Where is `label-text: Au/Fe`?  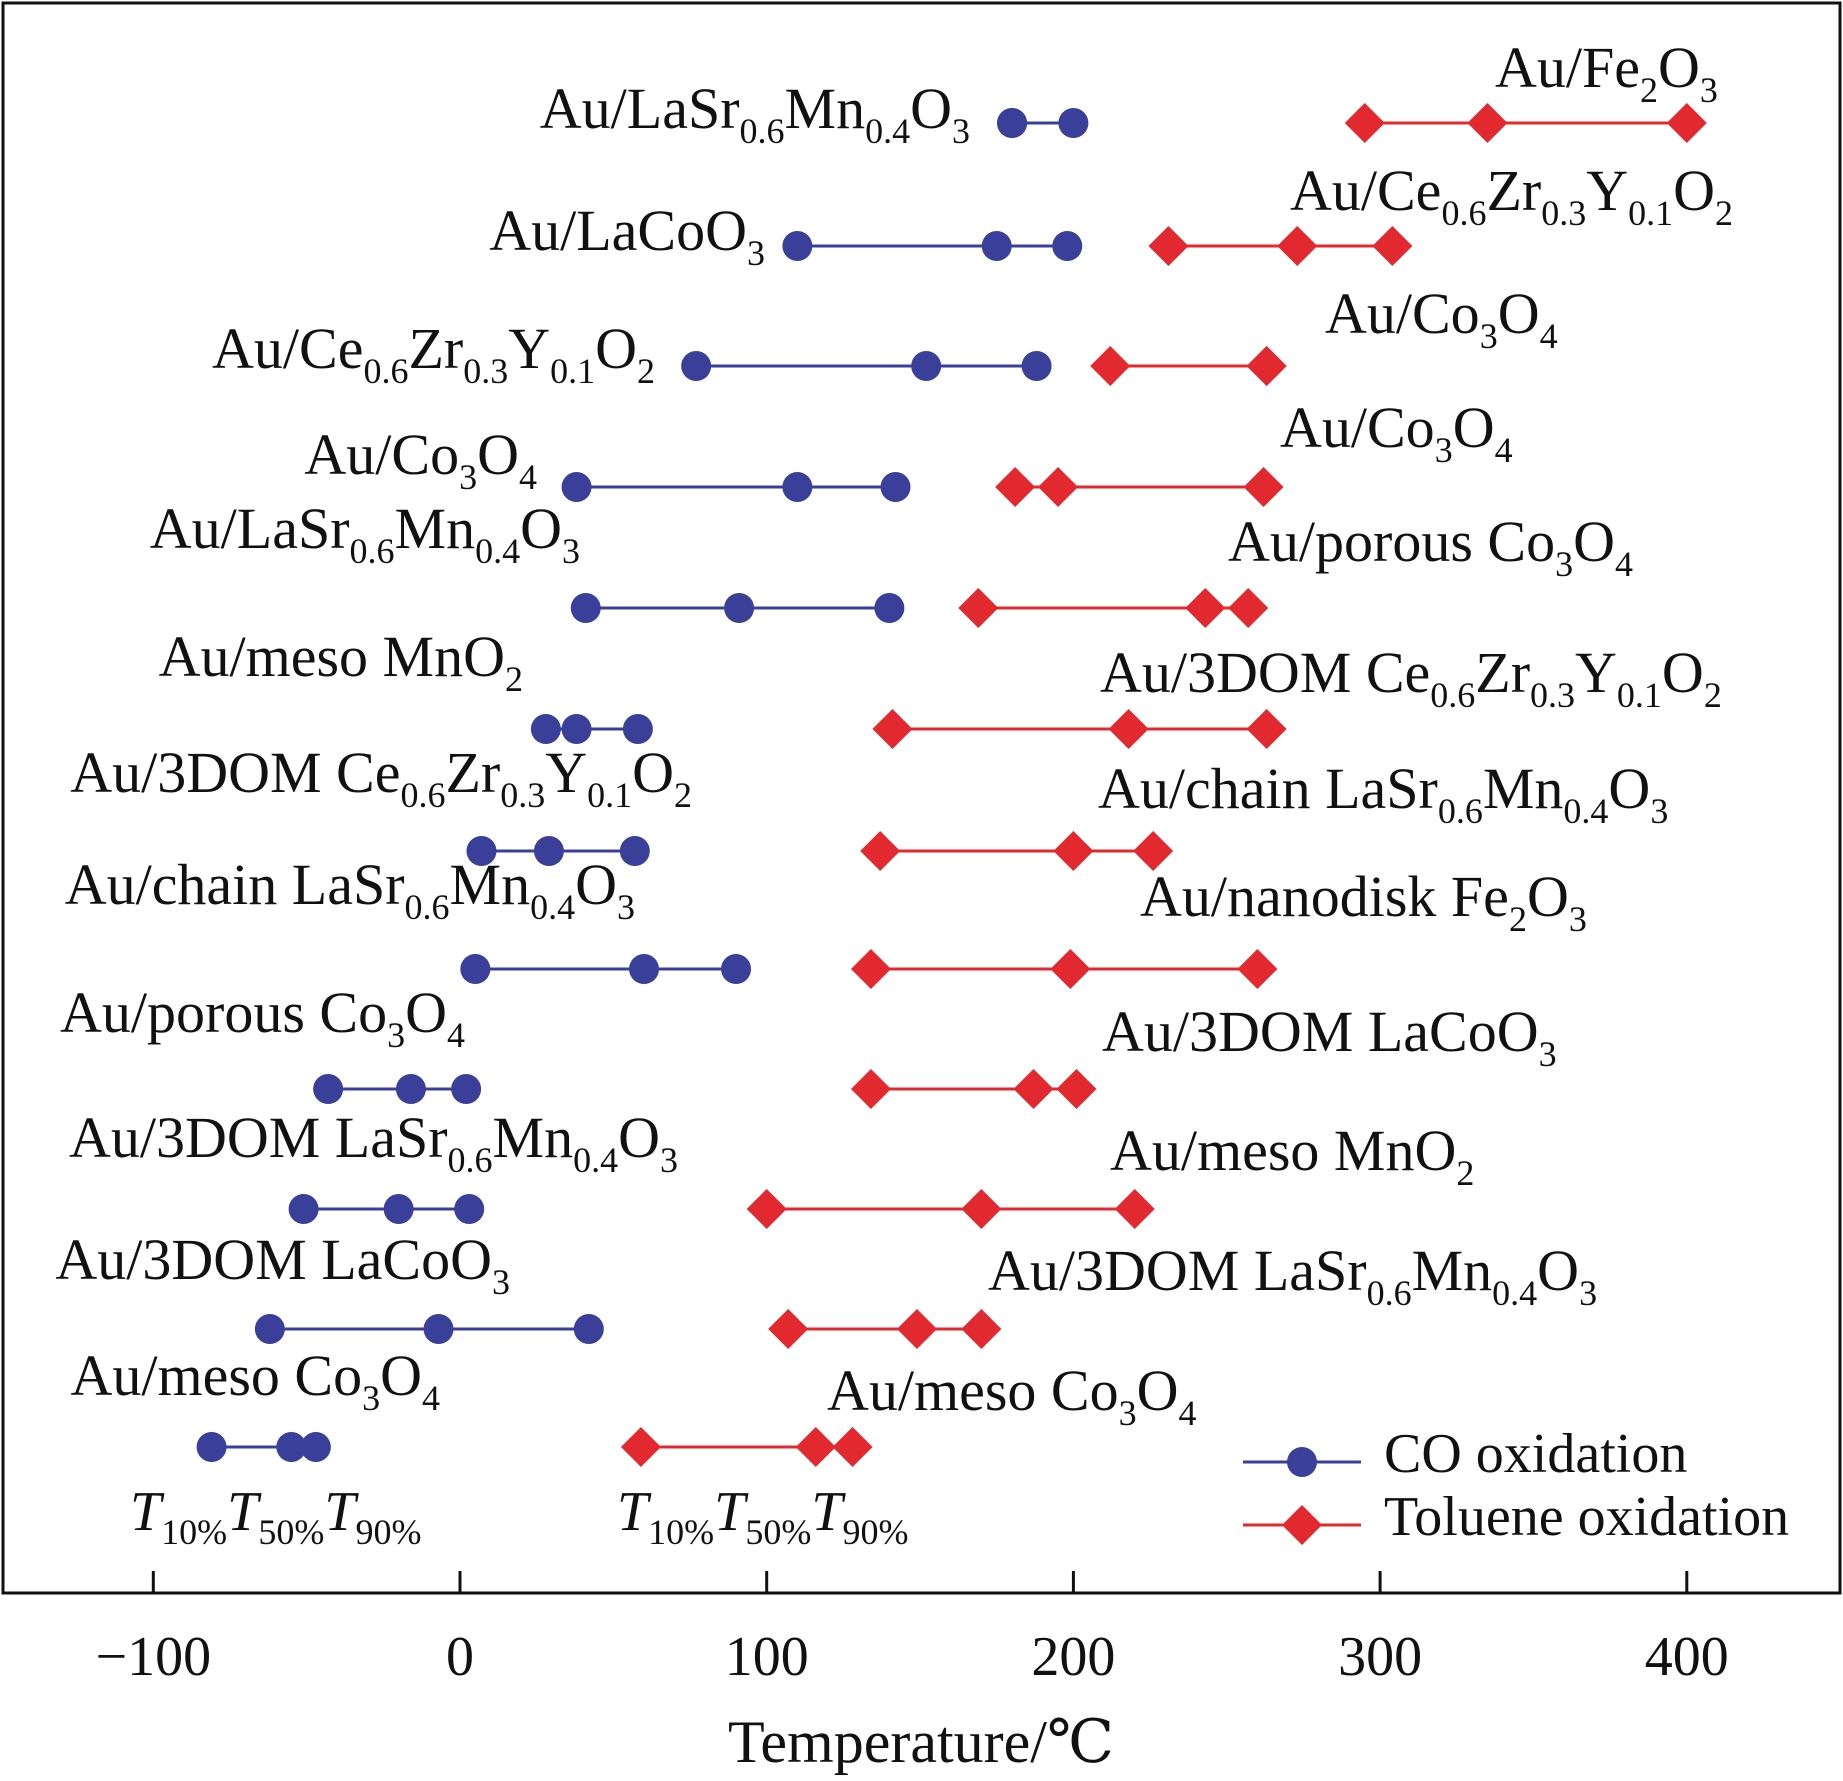 label-text: Au/Fe is located at coordinates (1567, 67).